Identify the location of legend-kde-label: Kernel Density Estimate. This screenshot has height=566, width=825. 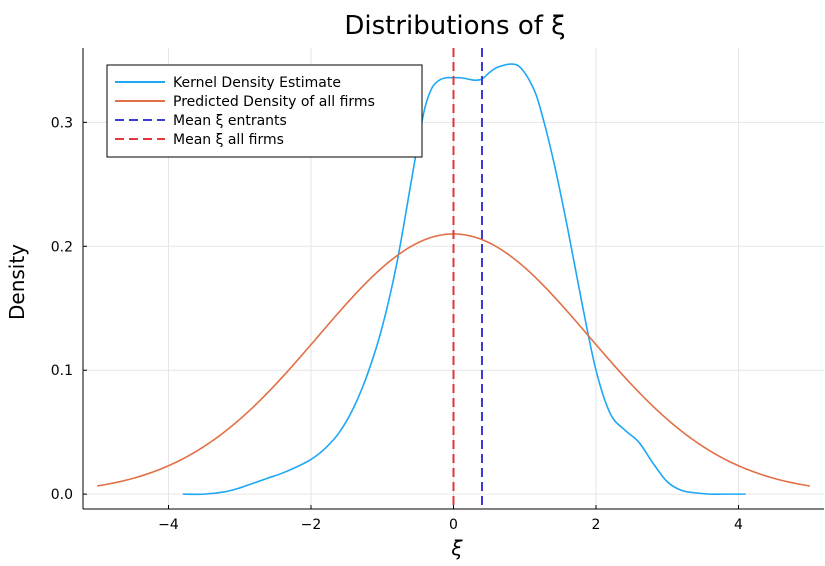
(257, 83).